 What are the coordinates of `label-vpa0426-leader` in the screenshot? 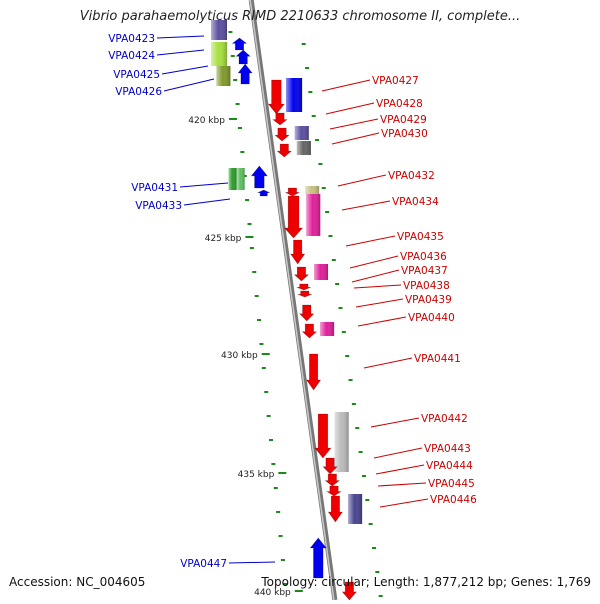 It's located at (189, 85).